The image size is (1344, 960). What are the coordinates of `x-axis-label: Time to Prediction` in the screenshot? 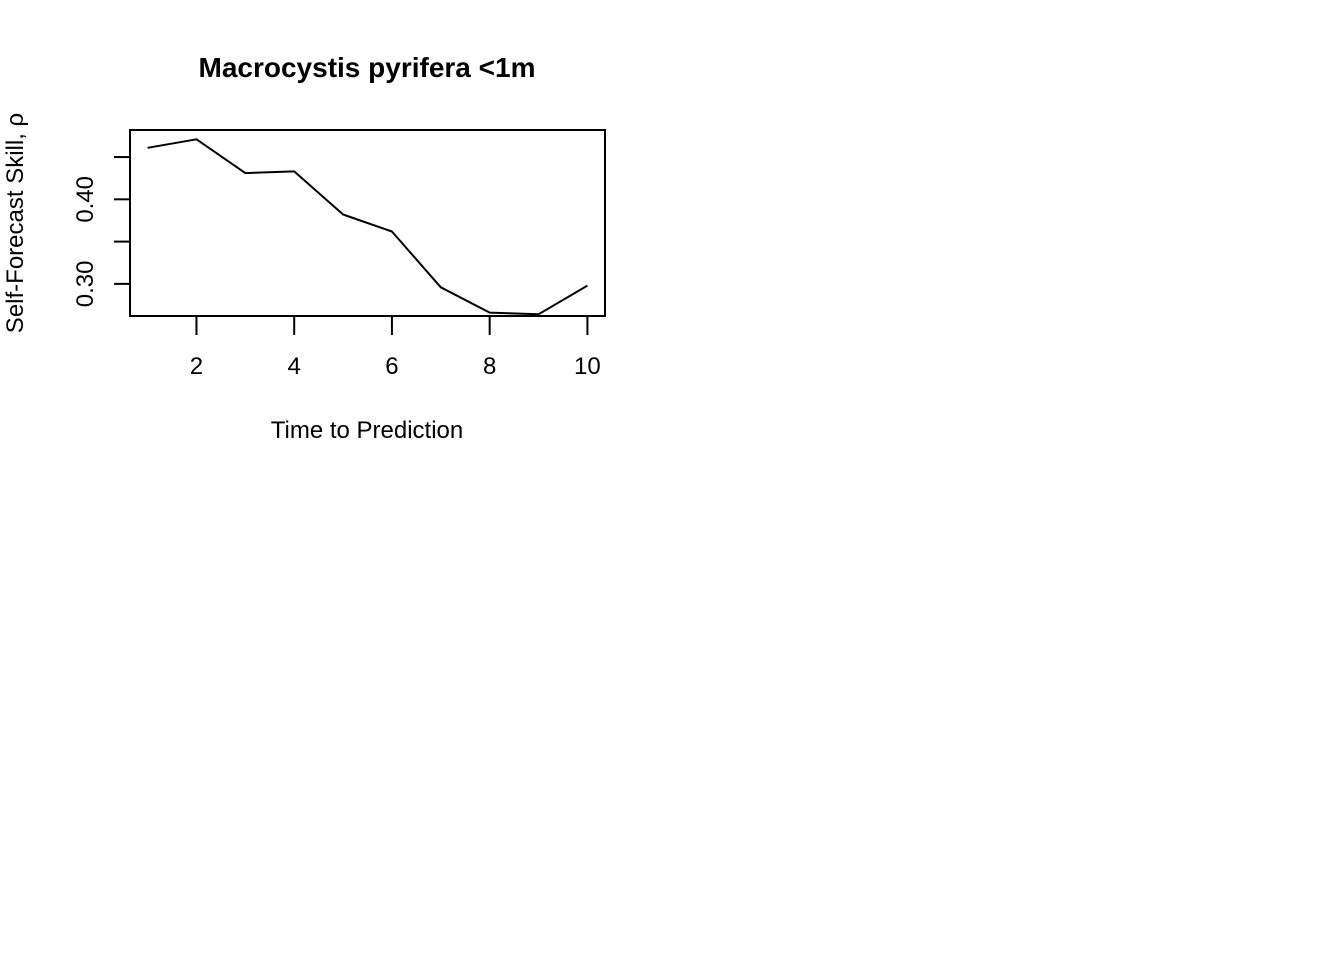 It's located at (367, 430).